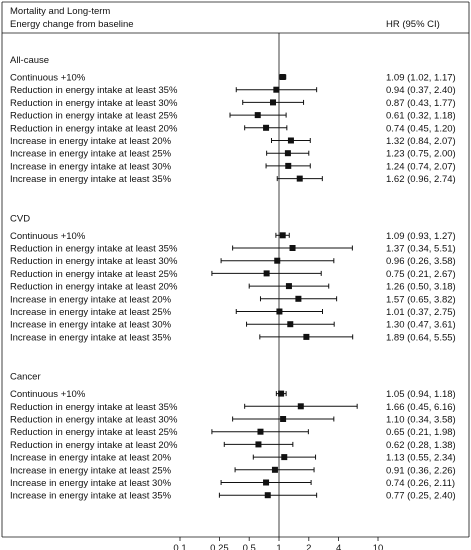 The height and width of the screenshot is (550, 471). I want to click on ci-value: 0.77 (0.25, 2.40), so click(421, 496).